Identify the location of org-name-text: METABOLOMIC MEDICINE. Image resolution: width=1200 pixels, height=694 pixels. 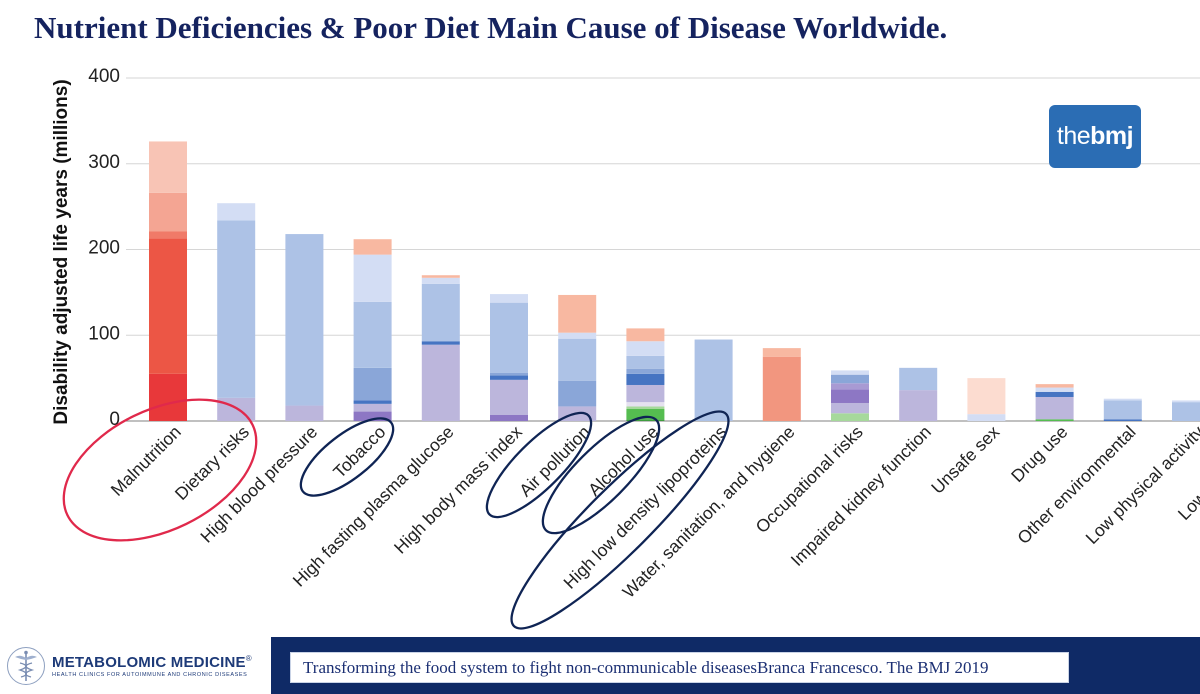
(149, 662).